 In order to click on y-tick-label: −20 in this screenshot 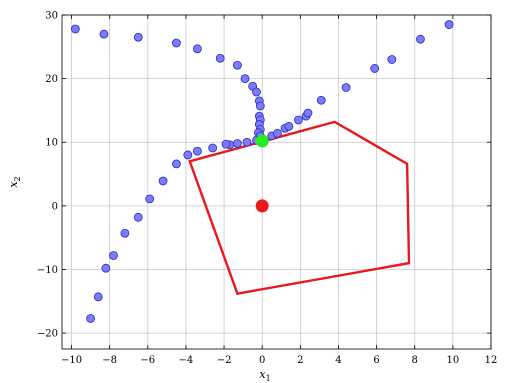, I will do `click(47, 334)`.